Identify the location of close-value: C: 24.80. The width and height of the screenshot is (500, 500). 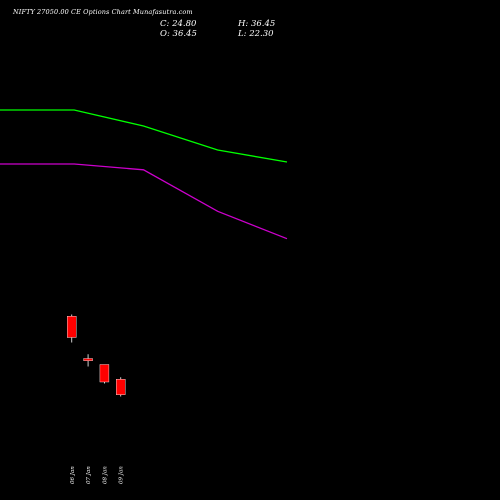
(178, 24).